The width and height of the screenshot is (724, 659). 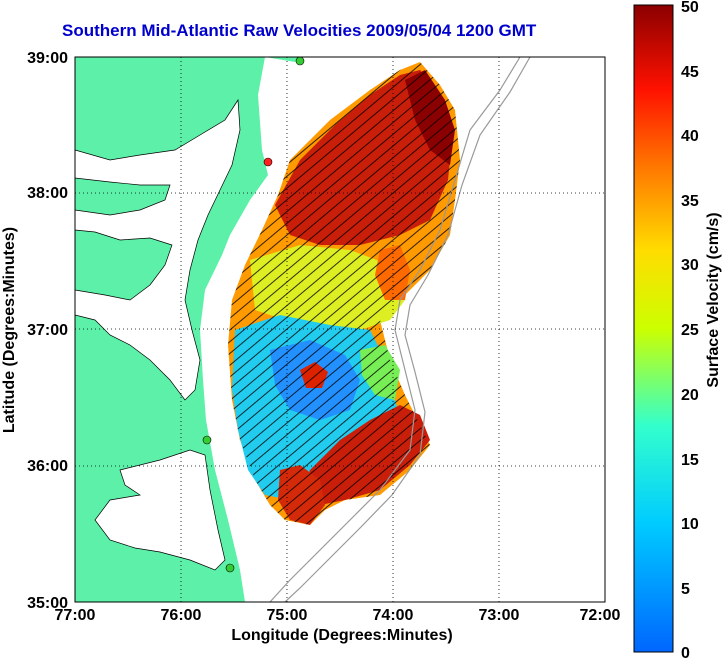 I want to click on colorbar-tick-label: 35, so click(x=690, y=201).